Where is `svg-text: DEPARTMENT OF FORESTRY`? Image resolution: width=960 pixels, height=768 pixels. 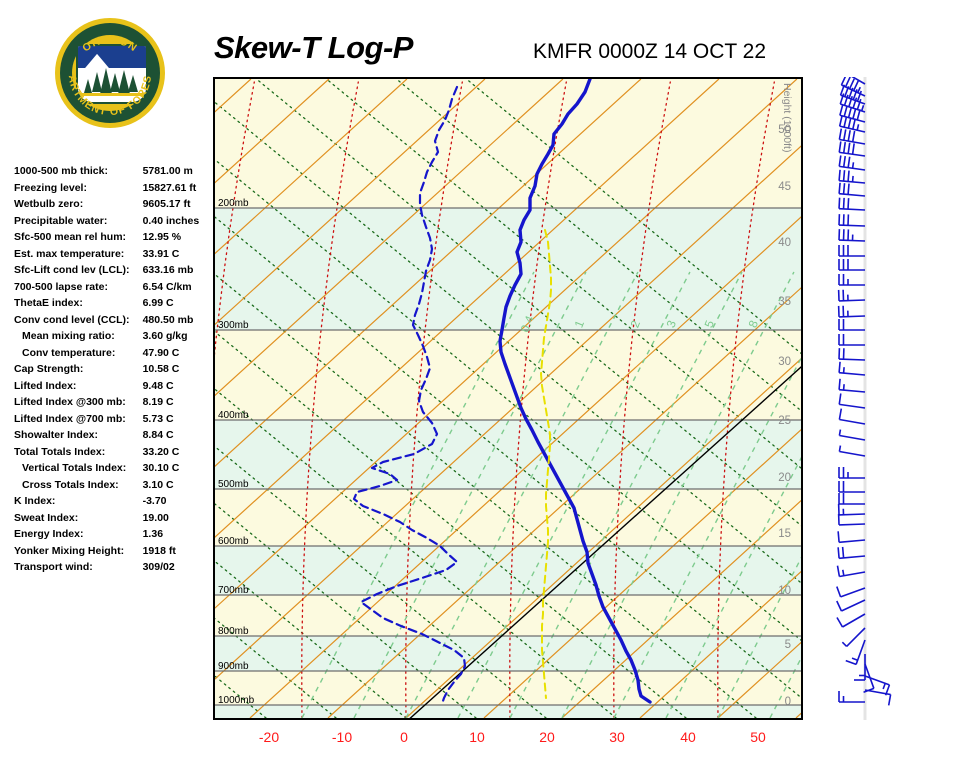 svg-text: DEPARTMENT OF FORESTRY is located at coordinates (104, 68).